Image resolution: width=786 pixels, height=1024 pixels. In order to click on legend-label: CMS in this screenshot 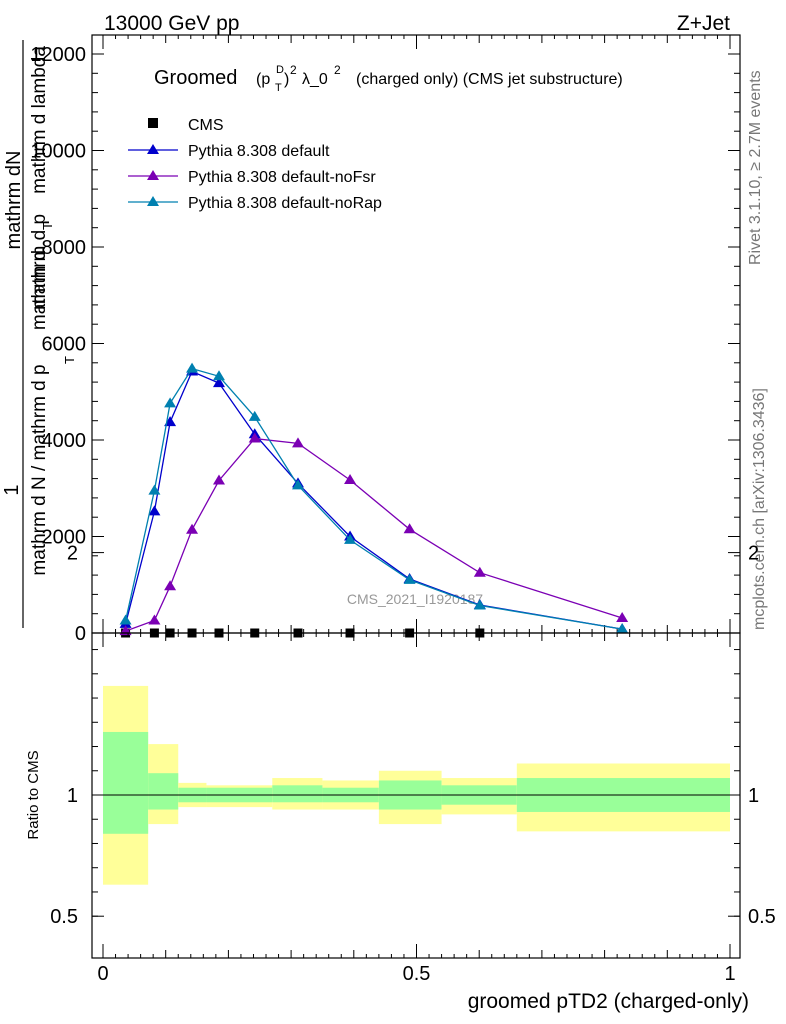, I will do `click(206, 125)`.